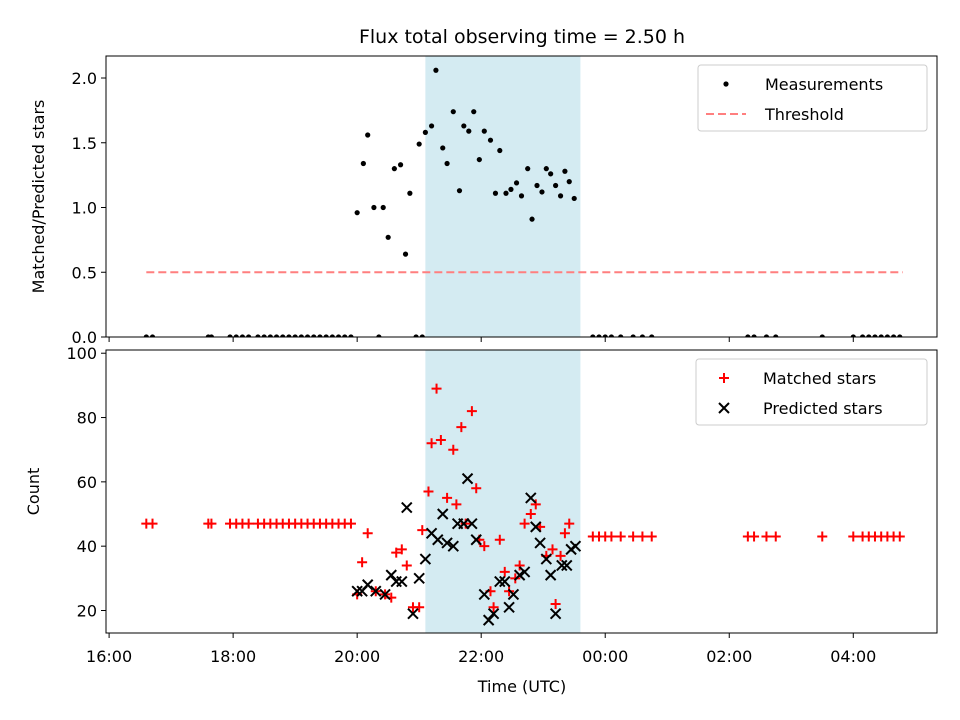 This screenshot has width=960, height=720. What do you see at coordinates (823, 408) in the screenshot?
I see `legend-entry-label: Predicted stars` at bounding box center [823, 408].